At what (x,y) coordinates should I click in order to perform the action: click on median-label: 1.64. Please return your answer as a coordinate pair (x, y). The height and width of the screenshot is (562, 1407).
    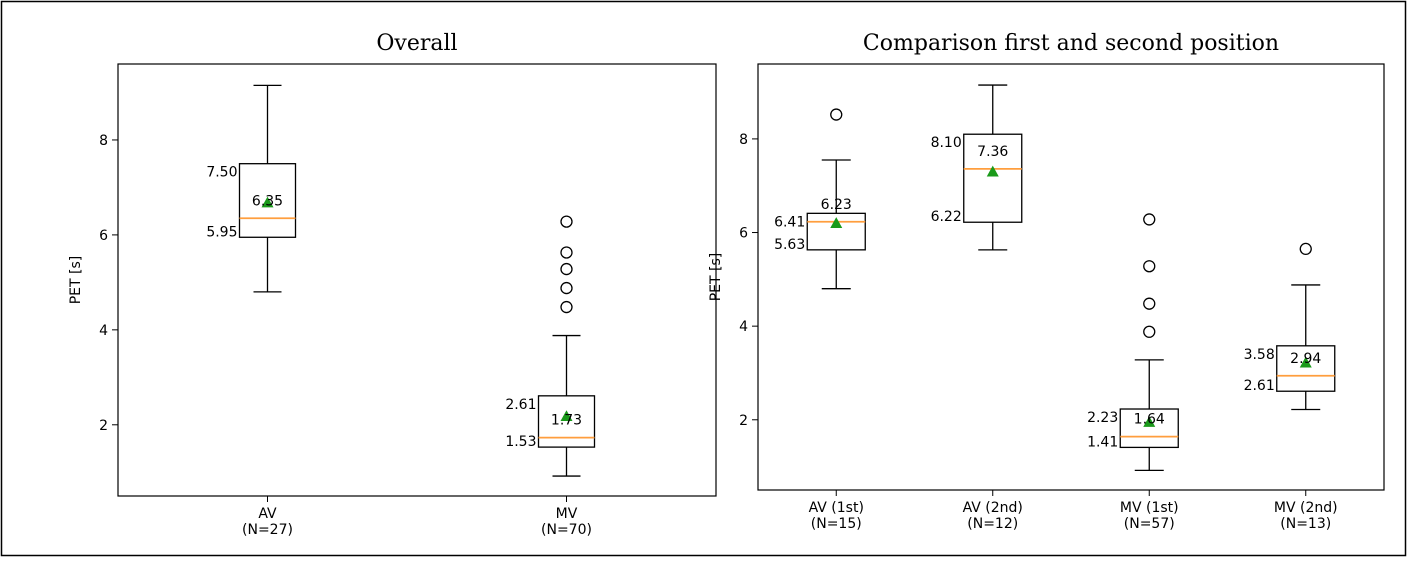
    Looking at the image, I should click on (1149, 420).